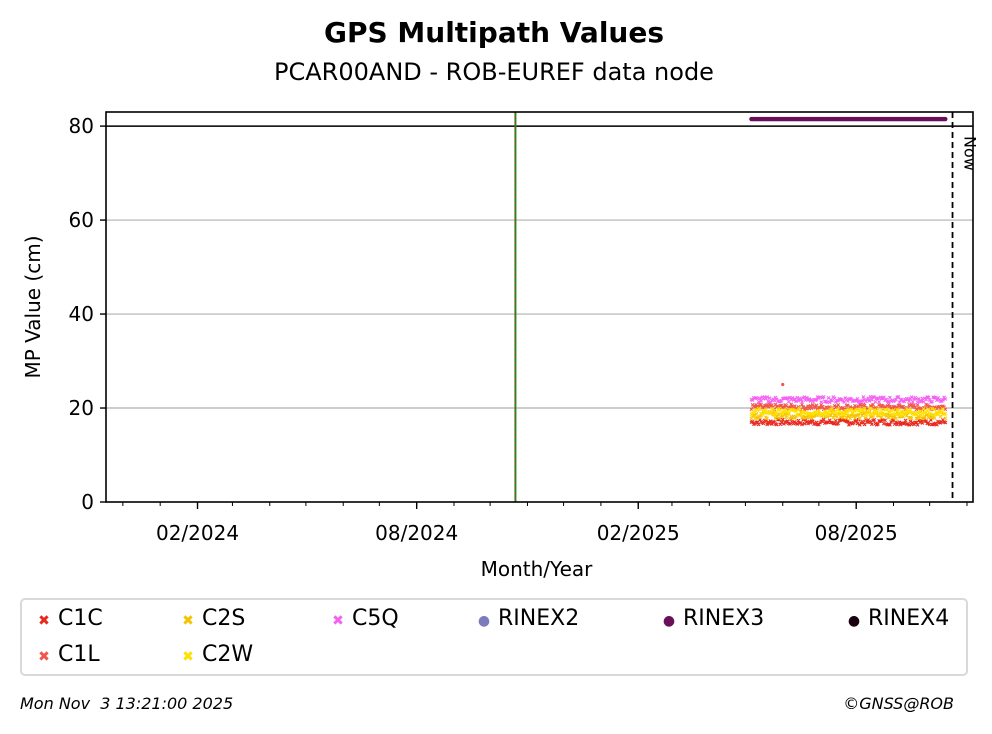 The image size is (992, 734). I want to click on legend-marker-rinex2: ●, so click(484, 621).